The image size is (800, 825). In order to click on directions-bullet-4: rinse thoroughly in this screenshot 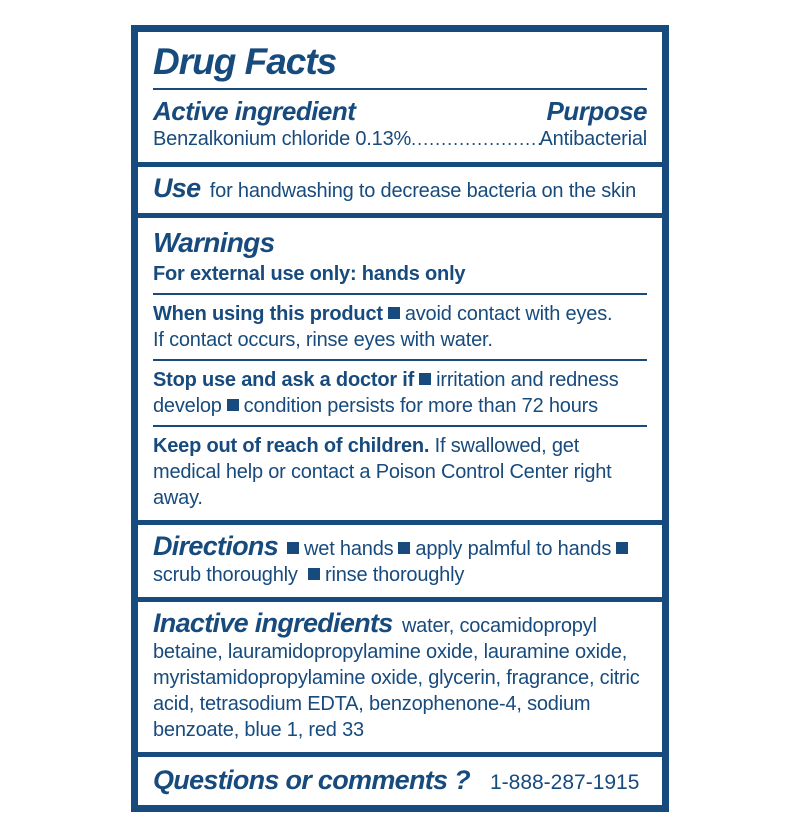, I will do `click(395, 575)`.